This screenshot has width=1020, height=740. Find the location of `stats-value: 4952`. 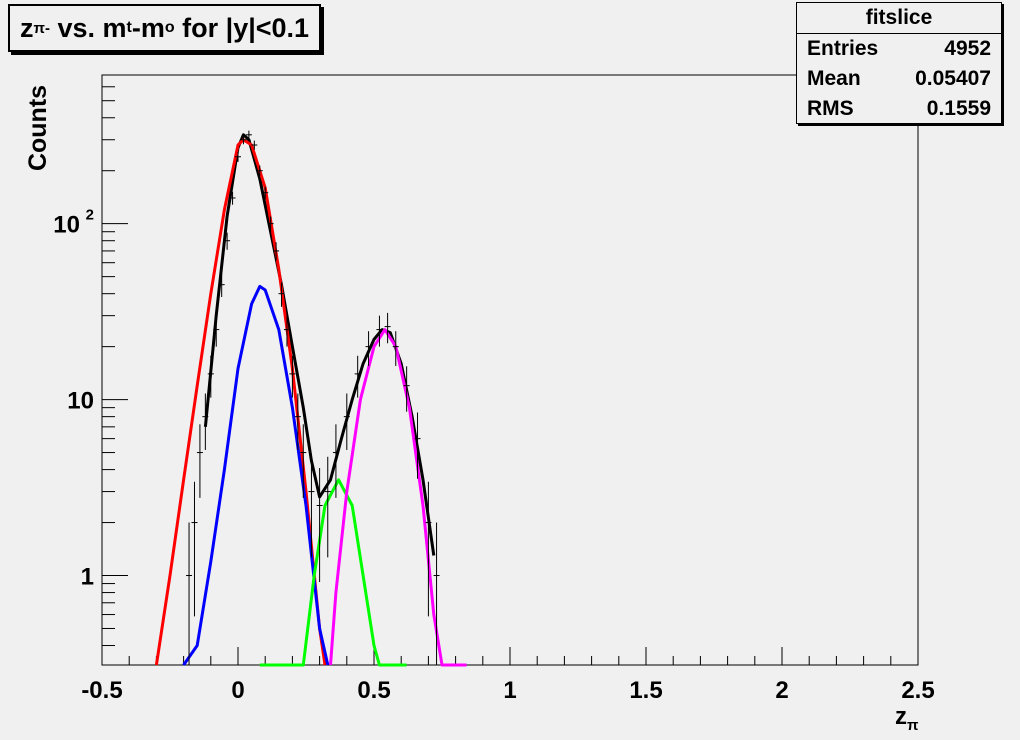

stats-value: 4952 is located at coordinates (967, 48).